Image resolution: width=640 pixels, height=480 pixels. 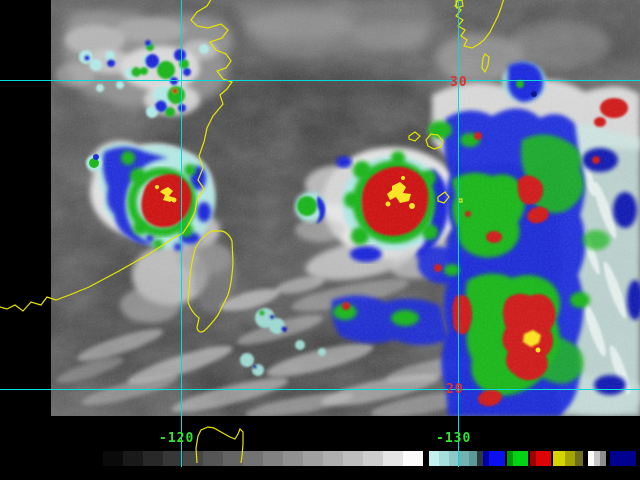 I want to click on label-lat-20: 20, so click(x=455, y=389).